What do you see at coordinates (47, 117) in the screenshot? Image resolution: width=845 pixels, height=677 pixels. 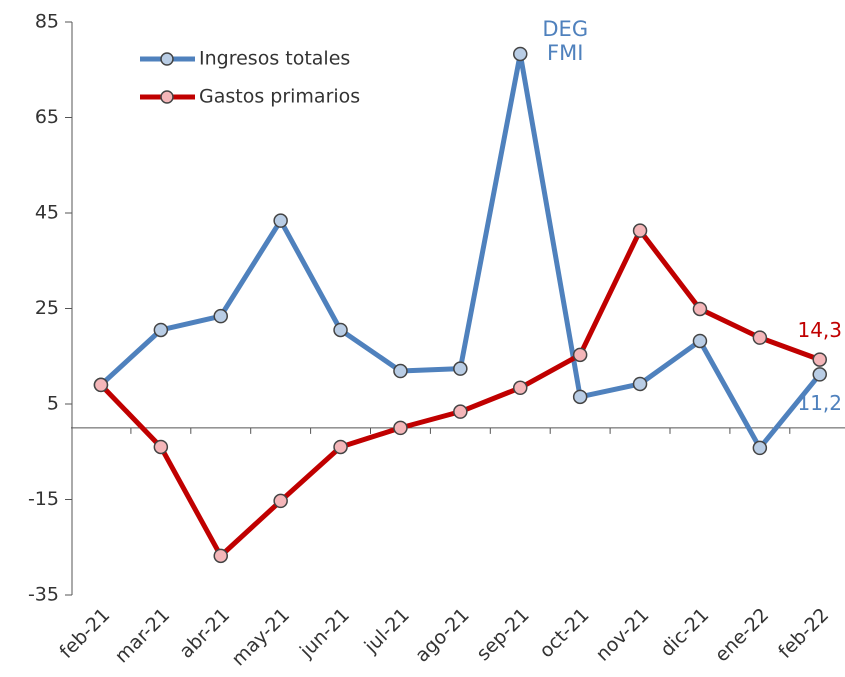 I see `y-tick-label: 65` at bounding box center [47, 117].